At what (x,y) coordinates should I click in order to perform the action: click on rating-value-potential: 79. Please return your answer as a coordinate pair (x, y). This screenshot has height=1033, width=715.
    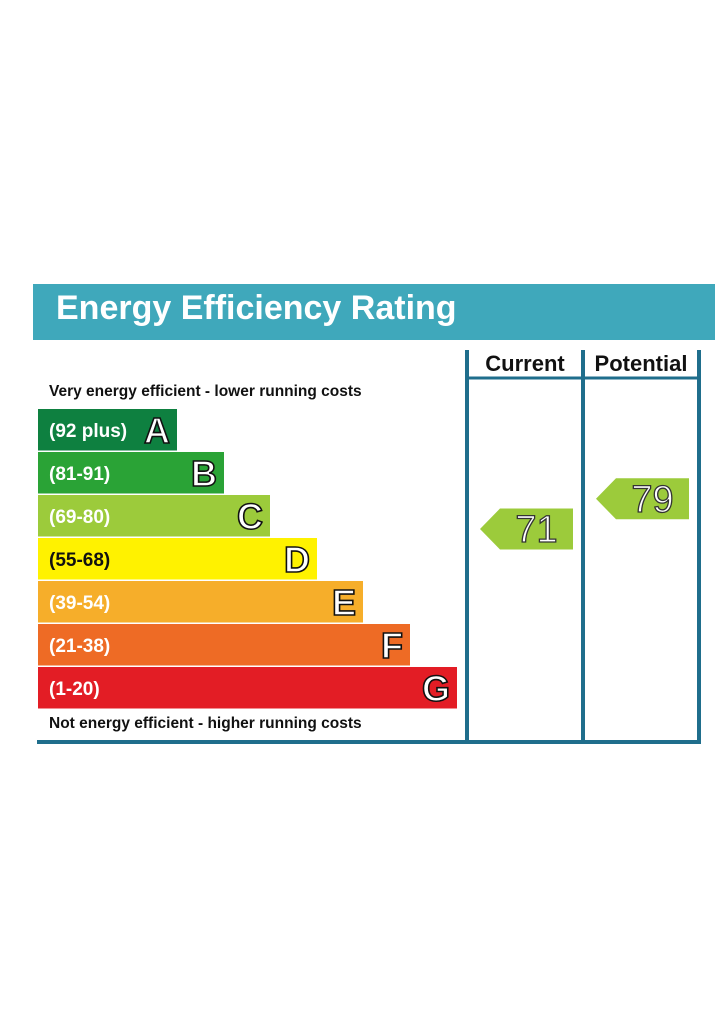
    Looking at the image, I should click on (652, 500).